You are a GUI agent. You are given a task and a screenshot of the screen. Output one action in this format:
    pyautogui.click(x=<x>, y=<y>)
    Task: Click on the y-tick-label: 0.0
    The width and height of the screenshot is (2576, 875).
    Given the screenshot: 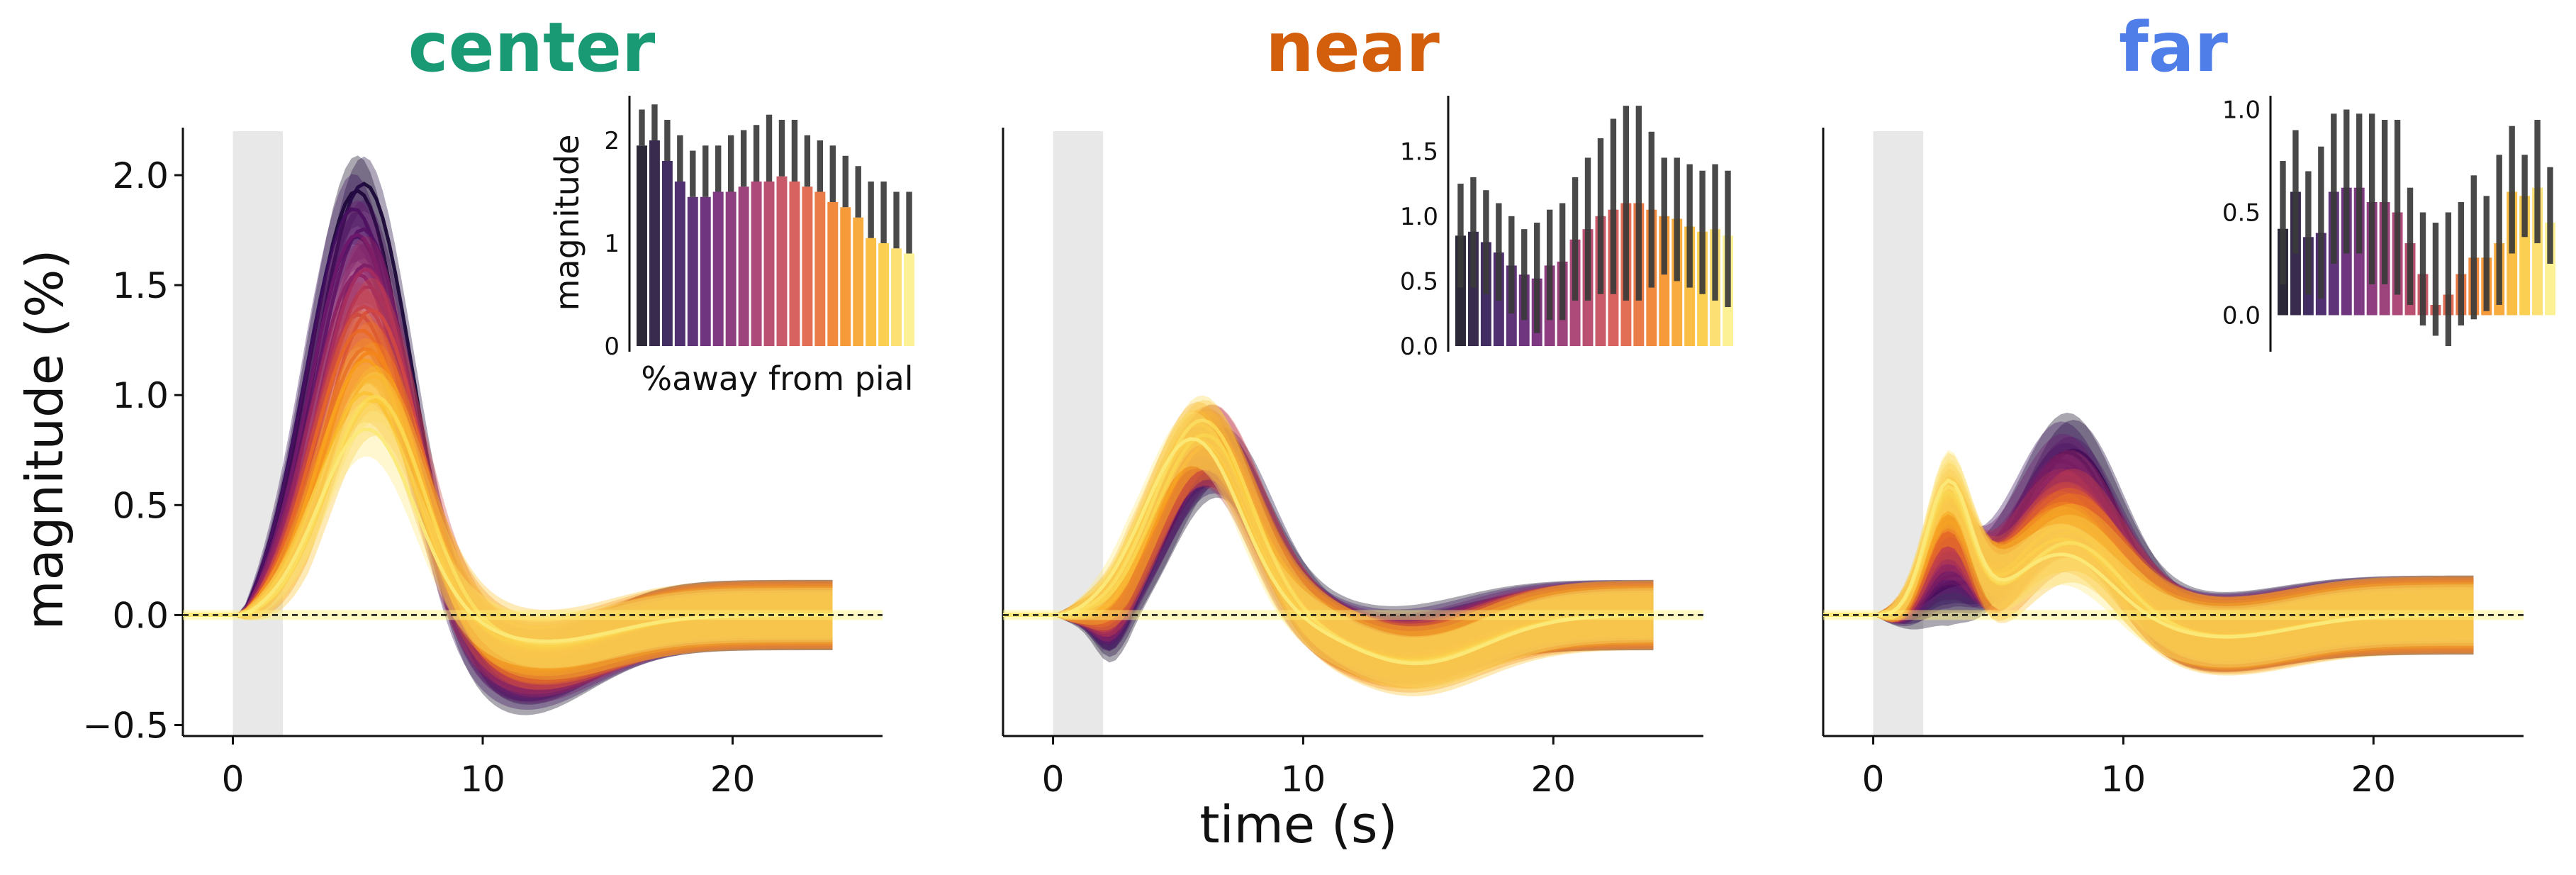 What is the action you would take?
    pyautogui.click(x=141, y=615)
    